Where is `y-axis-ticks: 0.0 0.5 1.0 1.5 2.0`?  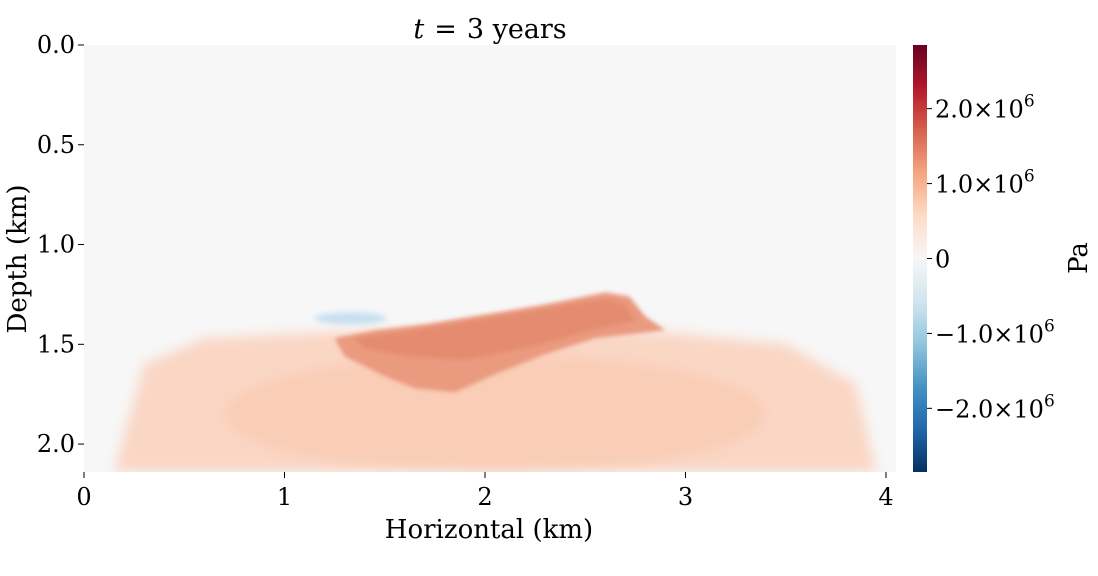
y-axis-ticks: 0.0 0.5 1.0 1.5 2.0 is located at coordinates (60, 244).